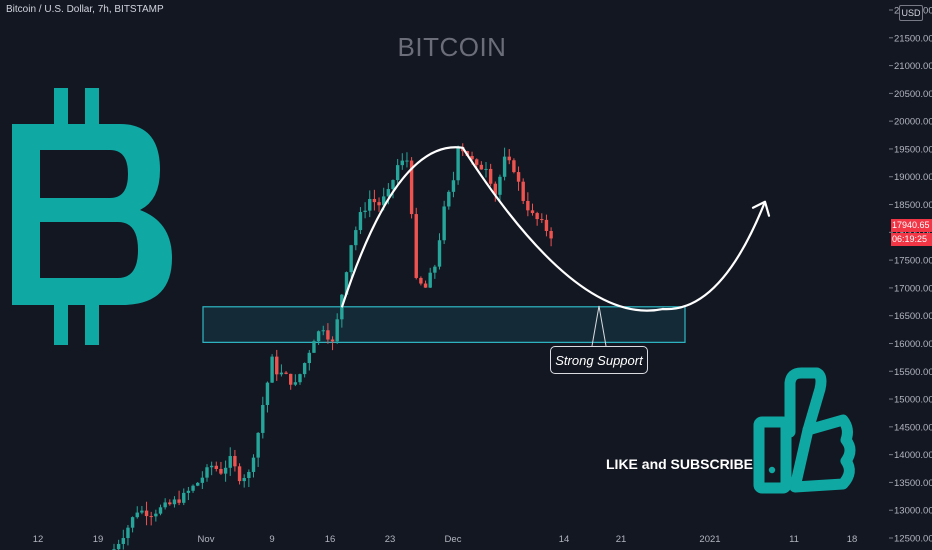 This screenshot has height=550, width=932. What do you see at coordinates (709, 539) in the screenshot?
I see `x-tick-label: 2021` at bounding box center [709, 539].